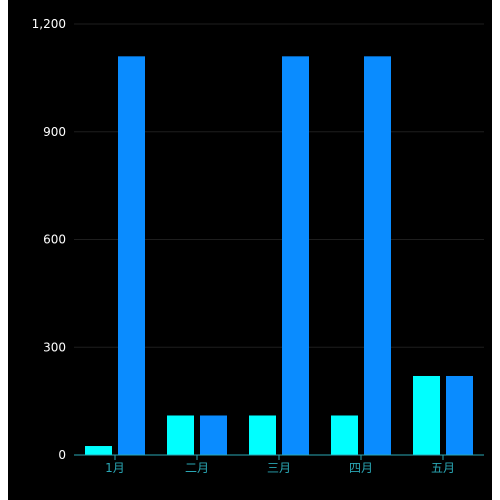  Describe the element at coordinates (62, 455) in the screenshot. I see `y-tick-label: 0` at that location.